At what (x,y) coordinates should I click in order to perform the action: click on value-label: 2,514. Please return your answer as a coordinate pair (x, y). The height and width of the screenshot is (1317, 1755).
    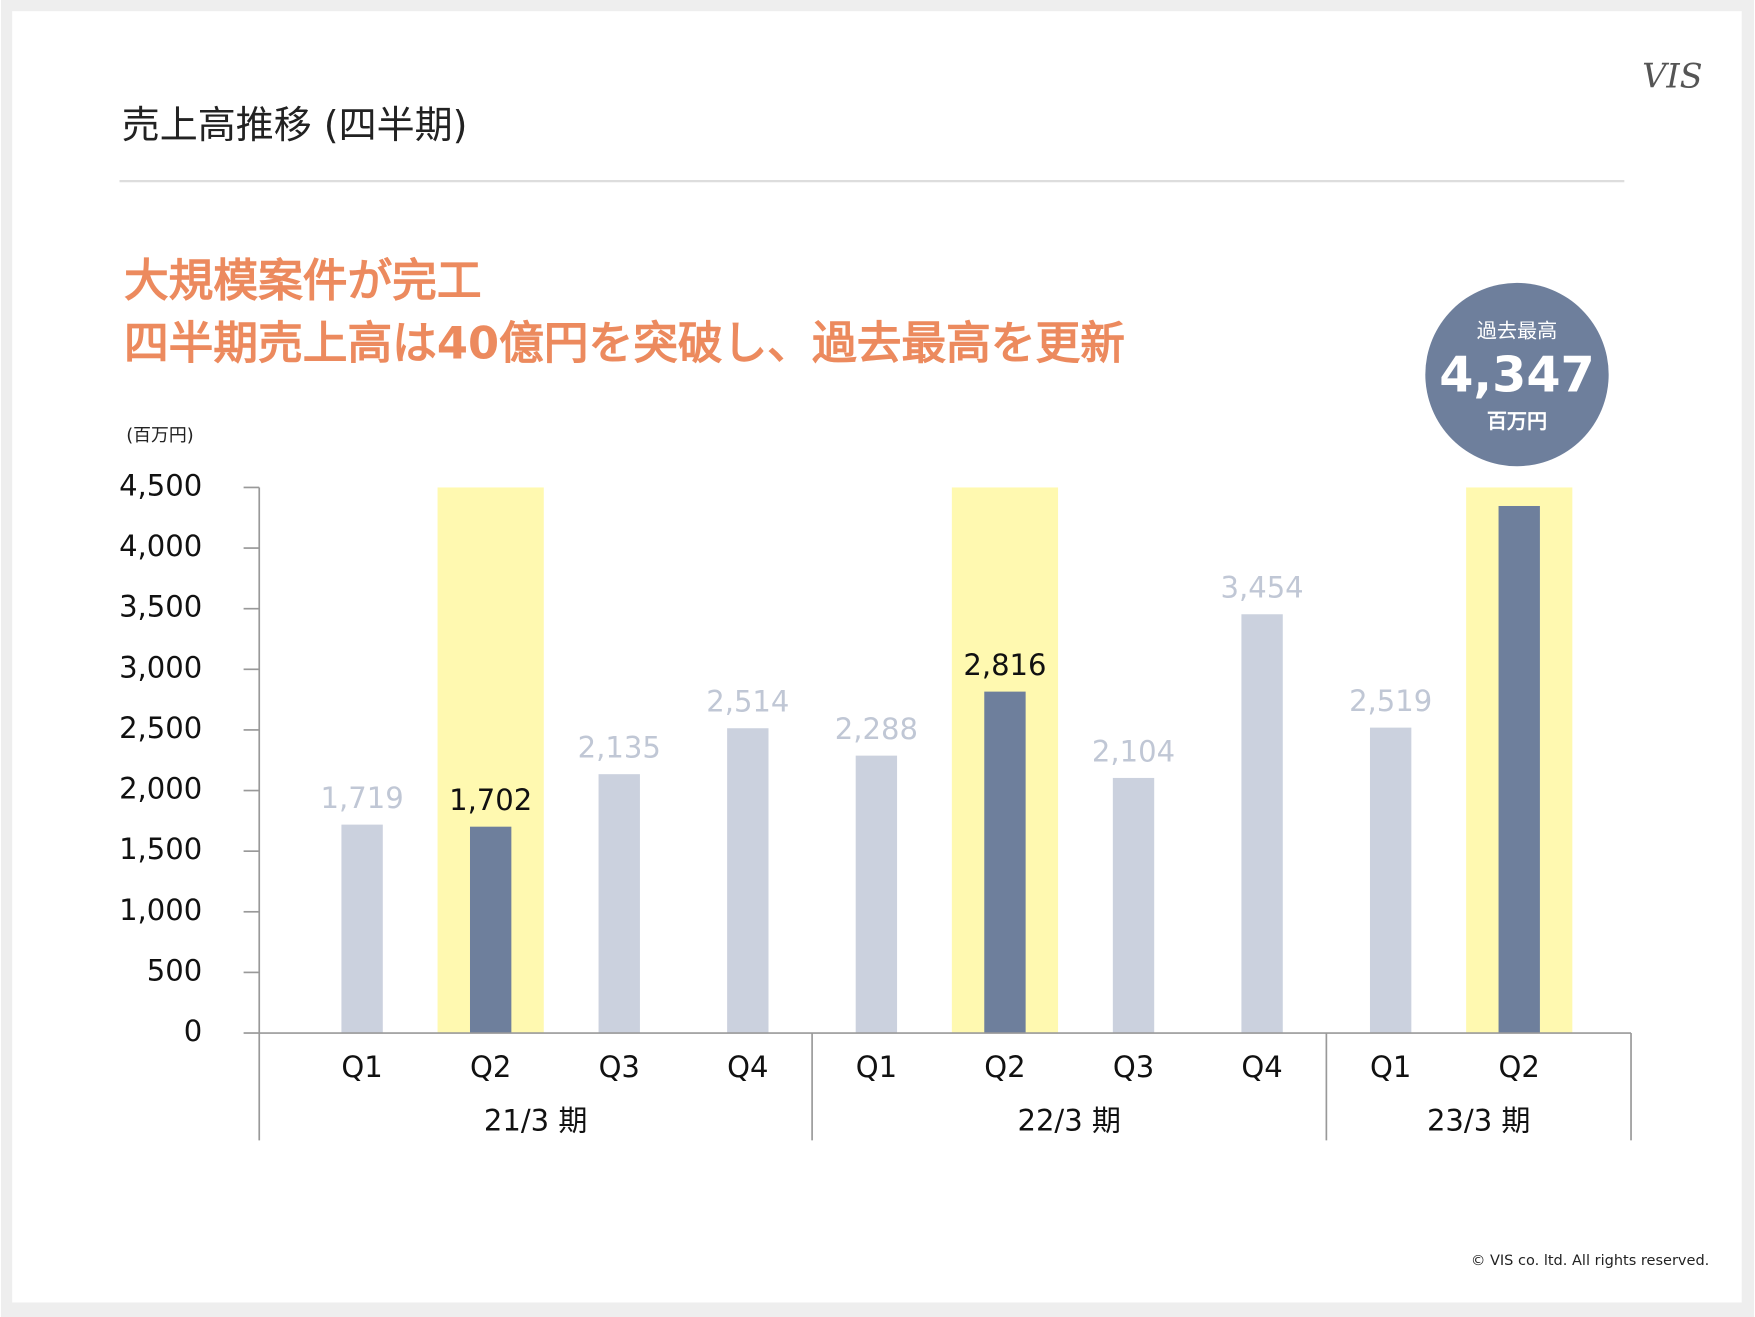
    Looking at the image, I should click on (747, 702).